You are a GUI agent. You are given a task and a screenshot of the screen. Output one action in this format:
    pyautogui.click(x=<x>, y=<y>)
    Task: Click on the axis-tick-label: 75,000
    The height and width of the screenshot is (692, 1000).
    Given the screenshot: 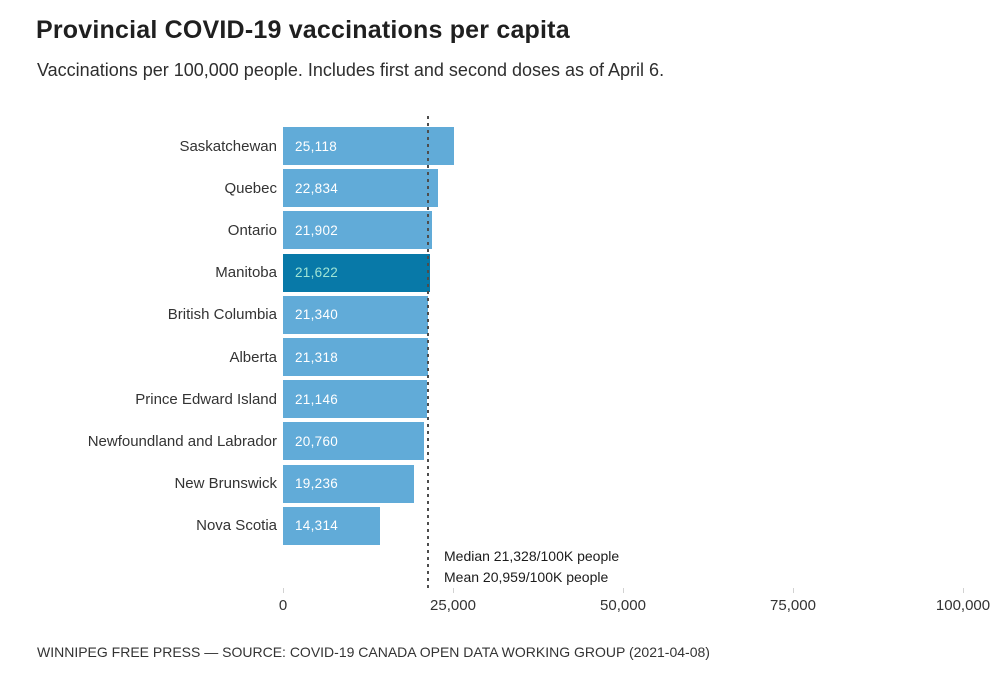 What is the action you would take?
    pyautogui.click(x=793, y=605)
    